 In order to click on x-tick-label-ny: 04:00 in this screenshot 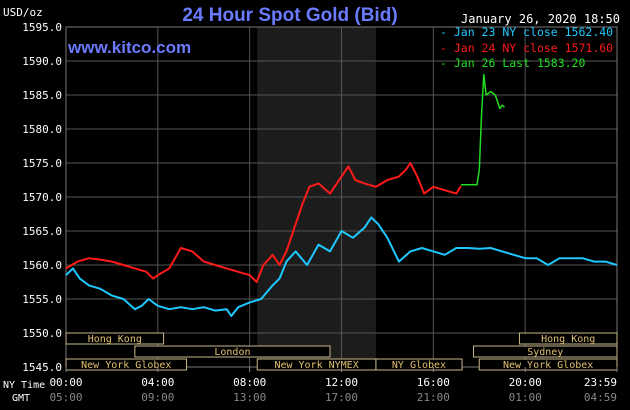, I will do `click(157, 382)`.